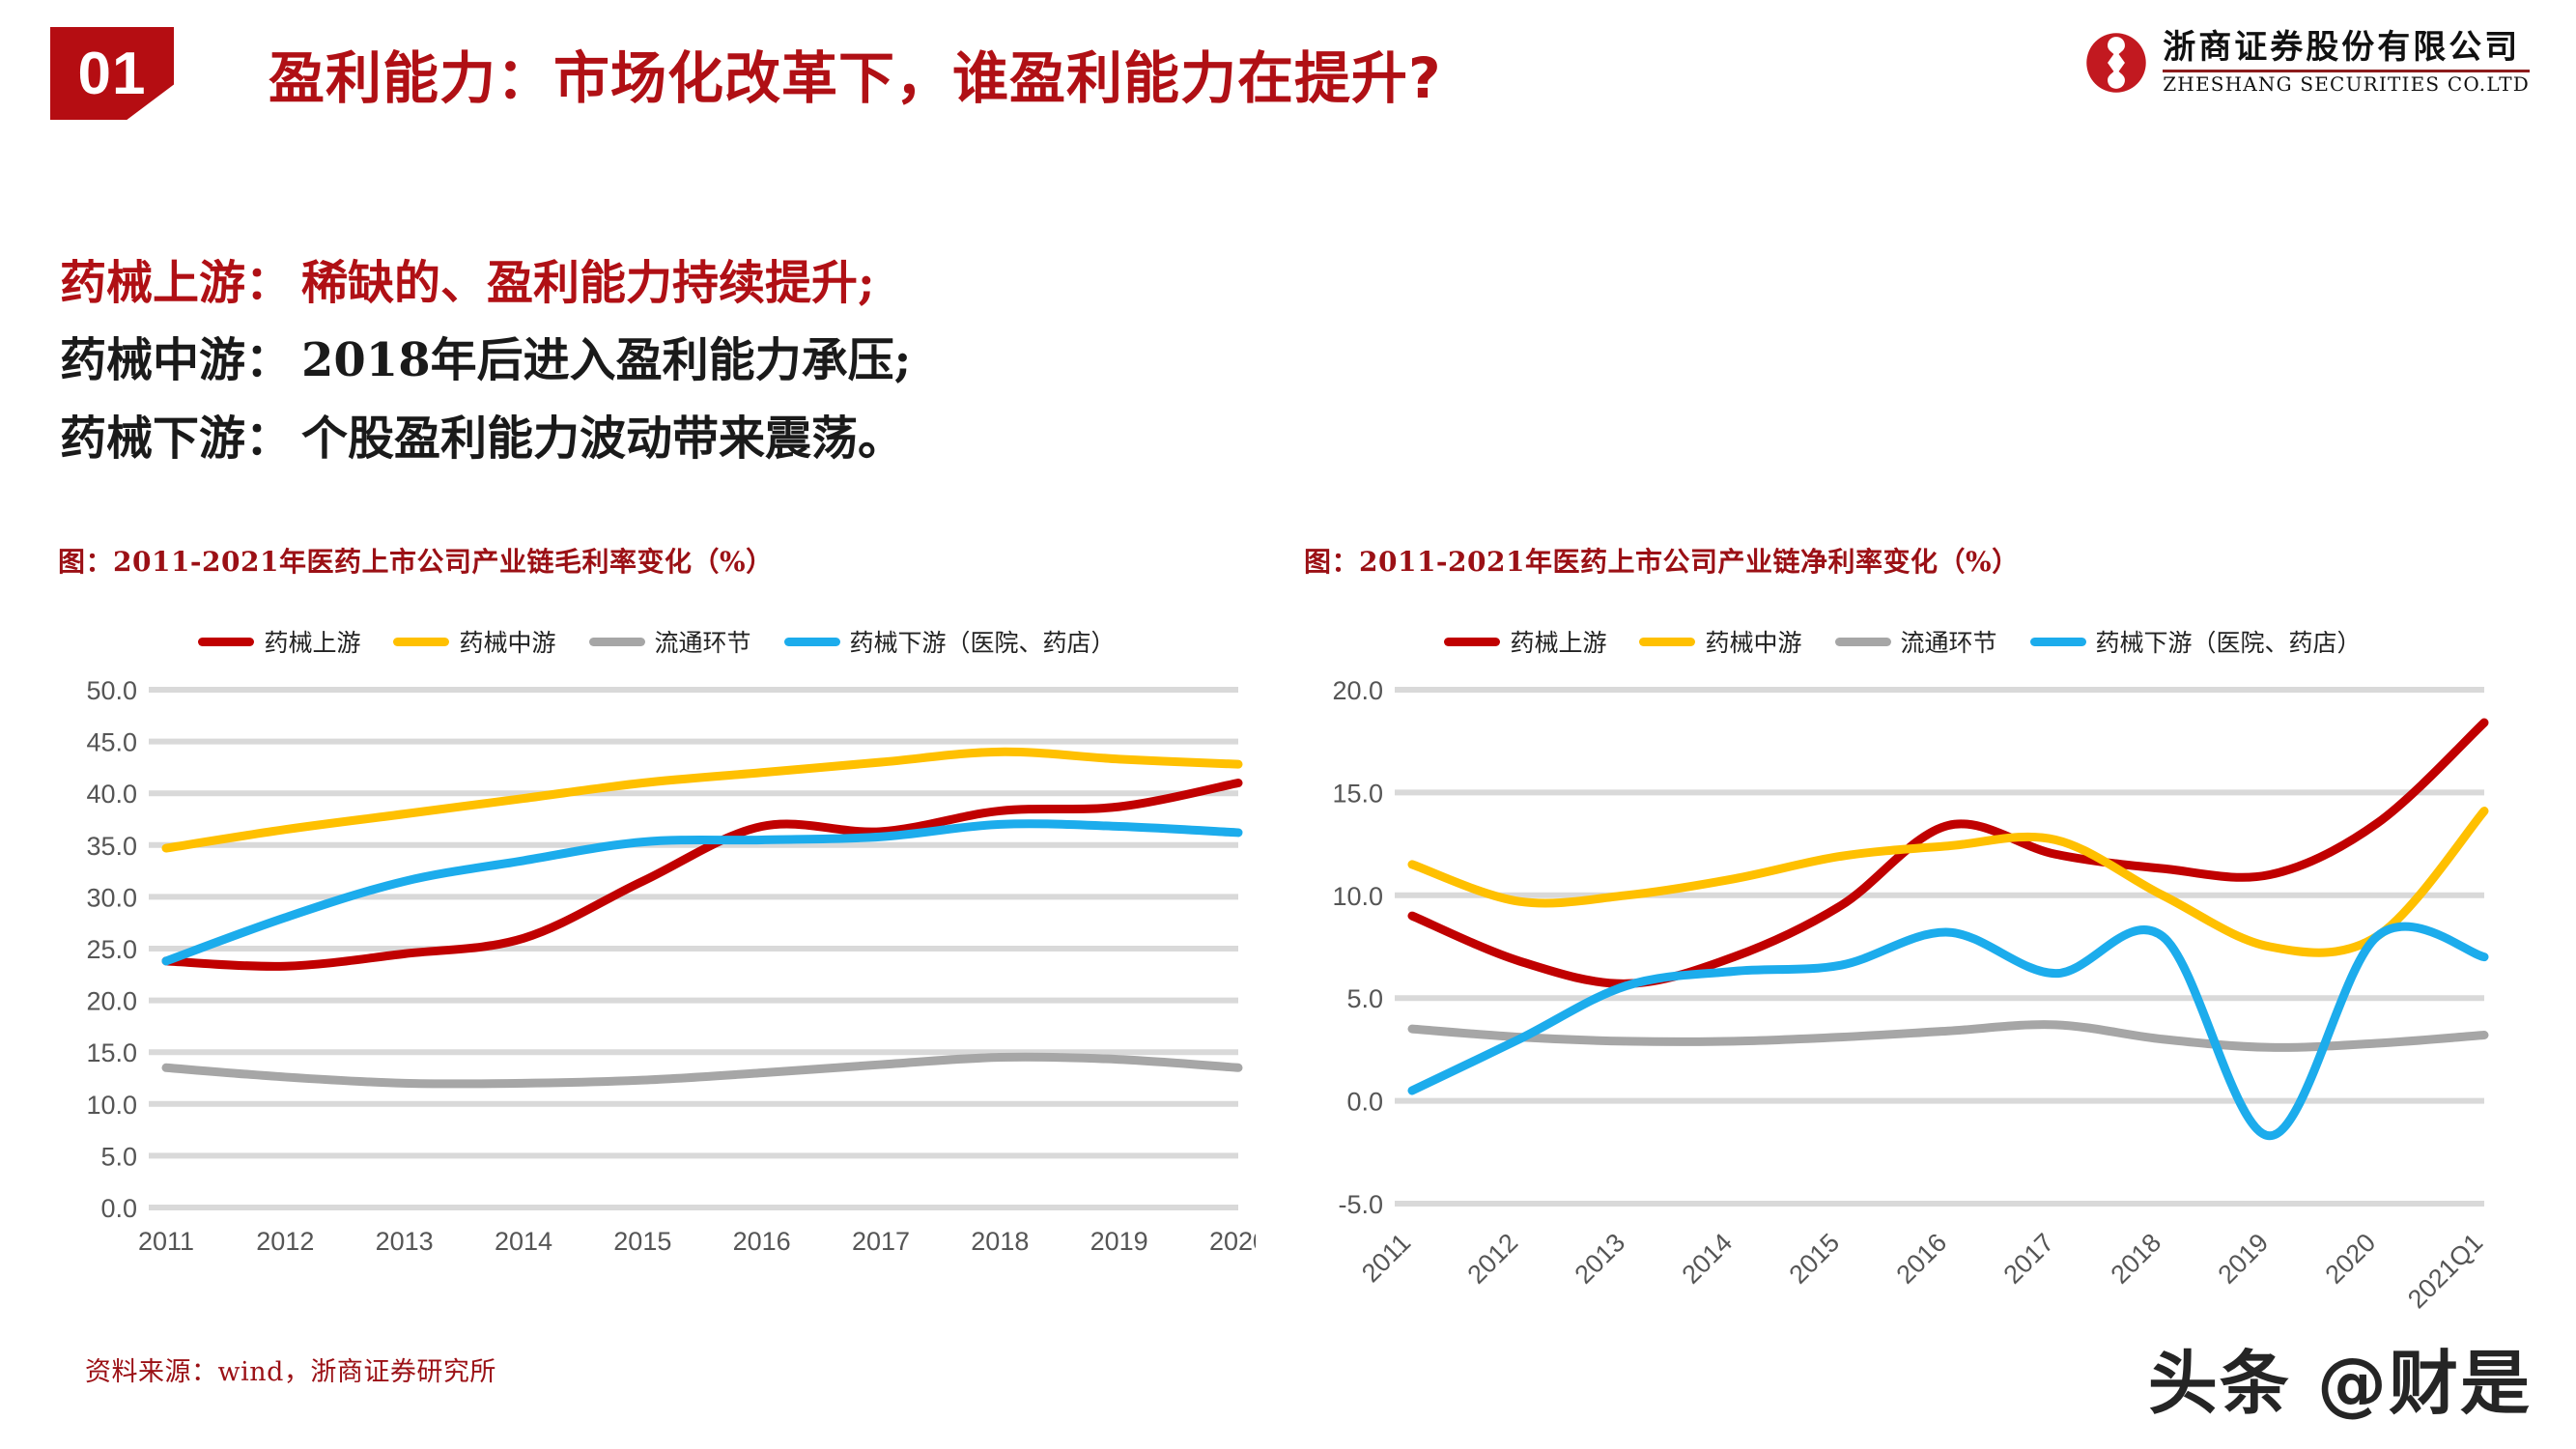 This screenshot has width=2576, height=1449. I want to click on y-axis-tick-label: 35.0, so click(111, 846).